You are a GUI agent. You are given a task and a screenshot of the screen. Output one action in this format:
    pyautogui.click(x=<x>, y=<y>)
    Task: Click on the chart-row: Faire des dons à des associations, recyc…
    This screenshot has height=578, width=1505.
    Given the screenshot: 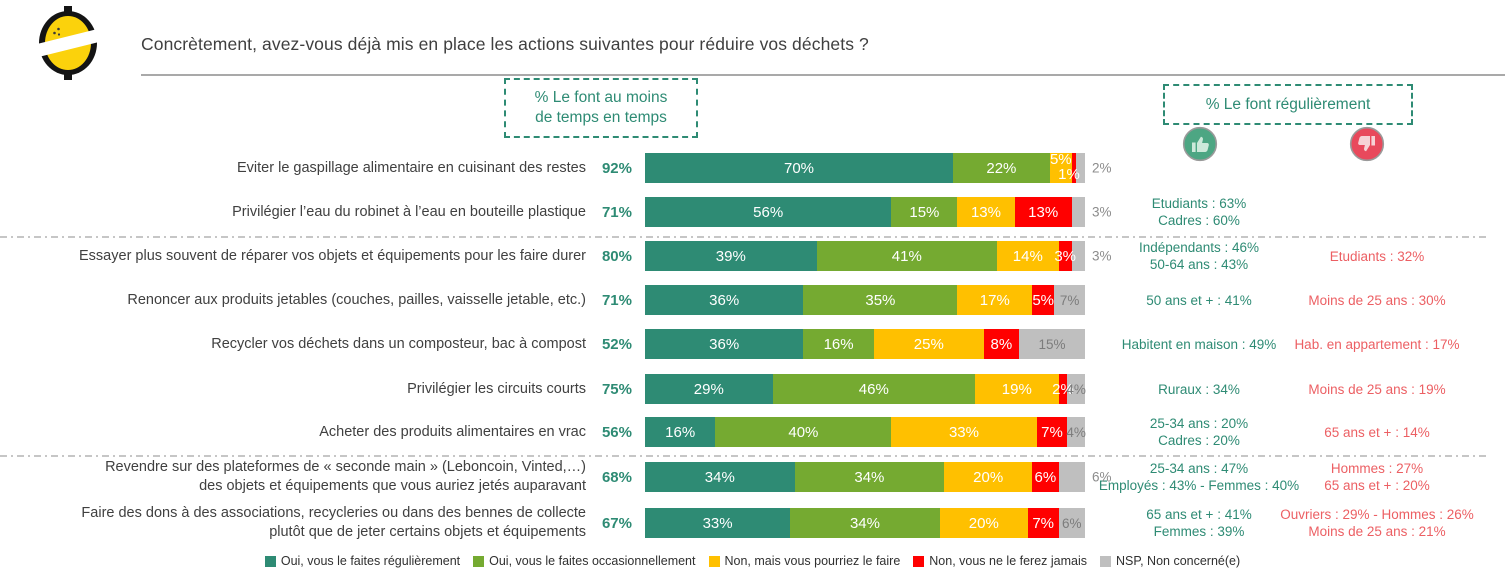 What is the action you would take?
    pyautogui.click(x=752, y=522)
    